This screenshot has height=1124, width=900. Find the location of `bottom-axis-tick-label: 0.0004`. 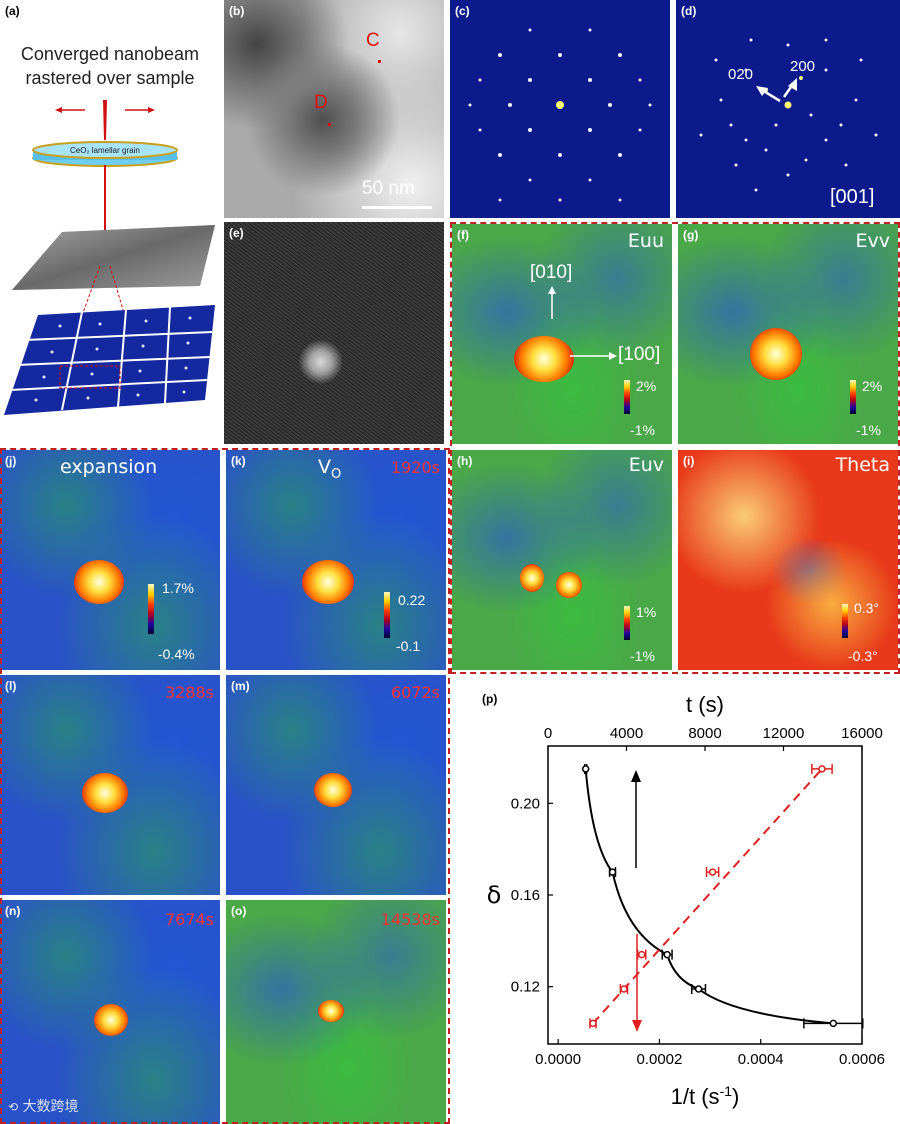

bottom-axis-tick-label: 0.0004 is located at coordinates (761, 1059).